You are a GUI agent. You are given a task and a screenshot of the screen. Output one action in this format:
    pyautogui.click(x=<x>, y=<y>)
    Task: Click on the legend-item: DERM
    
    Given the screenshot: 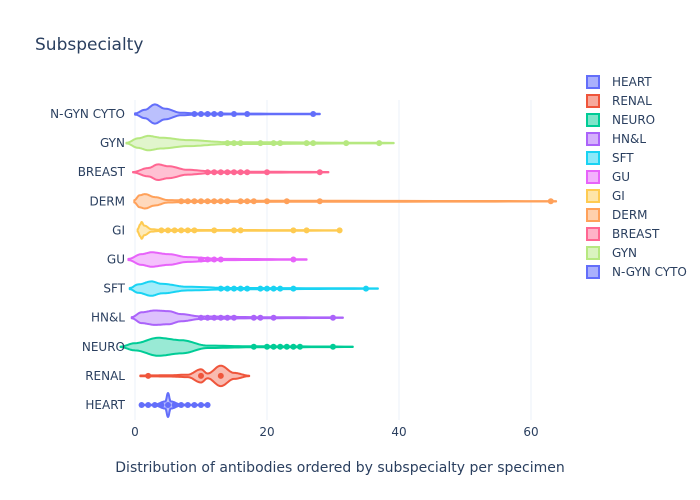 What is the action you would take?
    pyautogui.click(x=617, y=215)
    